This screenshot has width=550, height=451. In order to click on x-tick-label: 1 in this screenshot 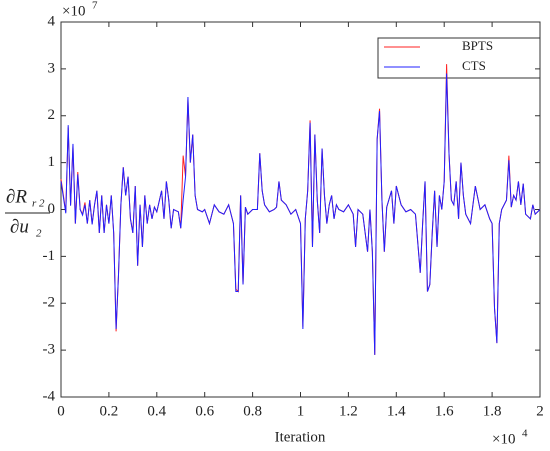, I will do `click(301, 411)`.